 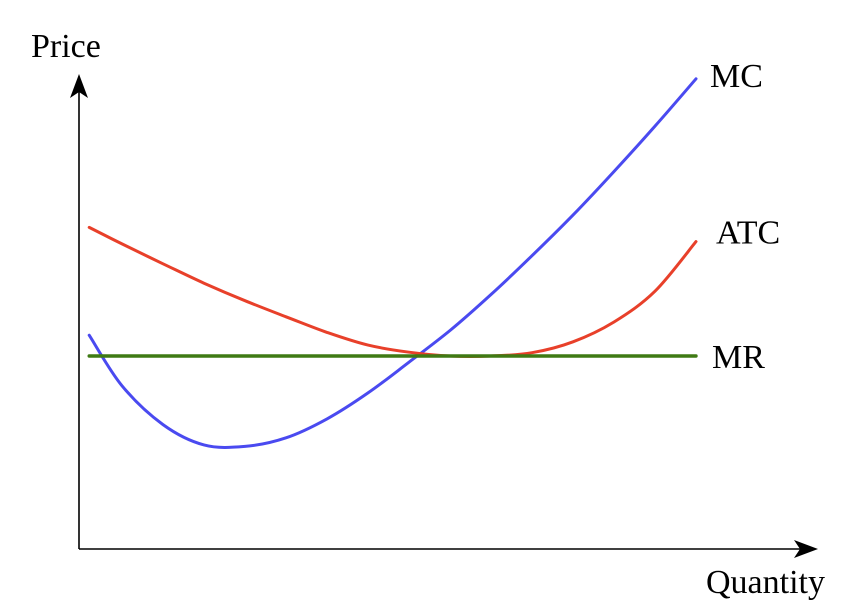 I want to click on y-axis-arrowhead, so click(x=79, y=86).